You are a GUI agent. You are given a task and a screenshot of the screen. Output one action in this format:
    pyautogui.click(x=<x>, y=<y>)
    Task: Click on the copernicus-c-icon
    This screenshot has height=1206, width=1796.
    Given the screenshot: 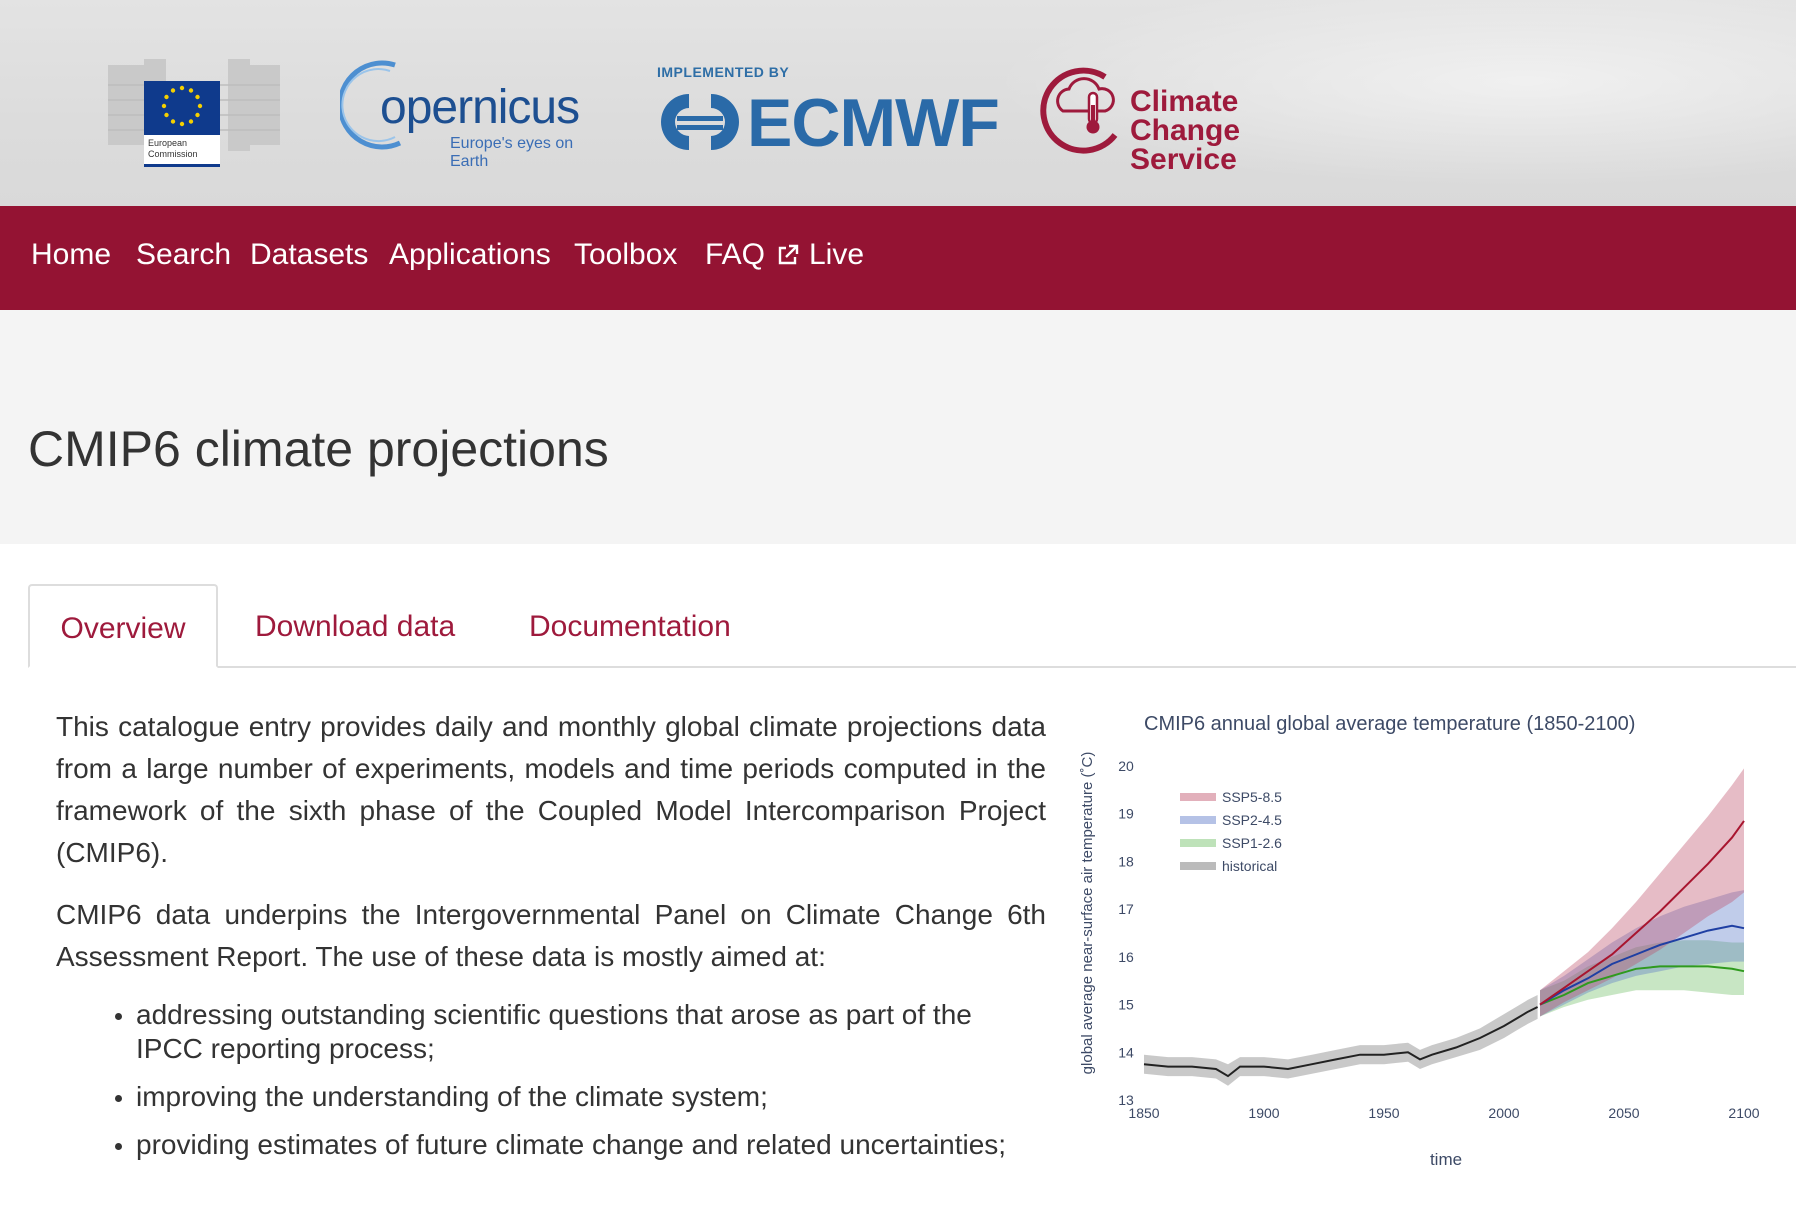 What is the action you would take?
    pyautogui.click(x=371, y=105)
    